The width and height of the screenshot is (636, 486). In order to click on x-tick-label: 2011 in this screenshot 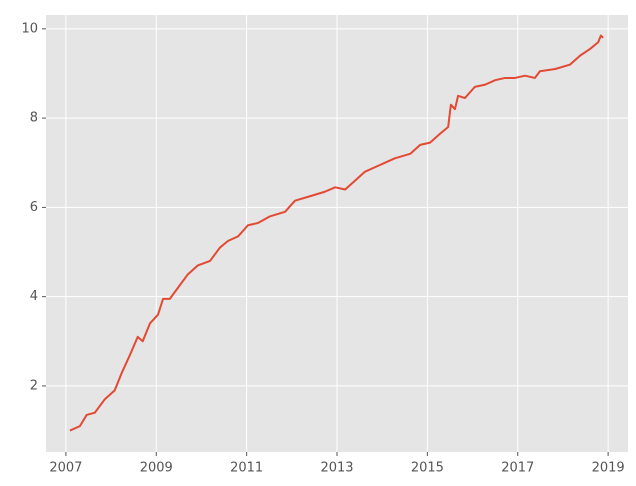, I will do `click(246, 468)`.